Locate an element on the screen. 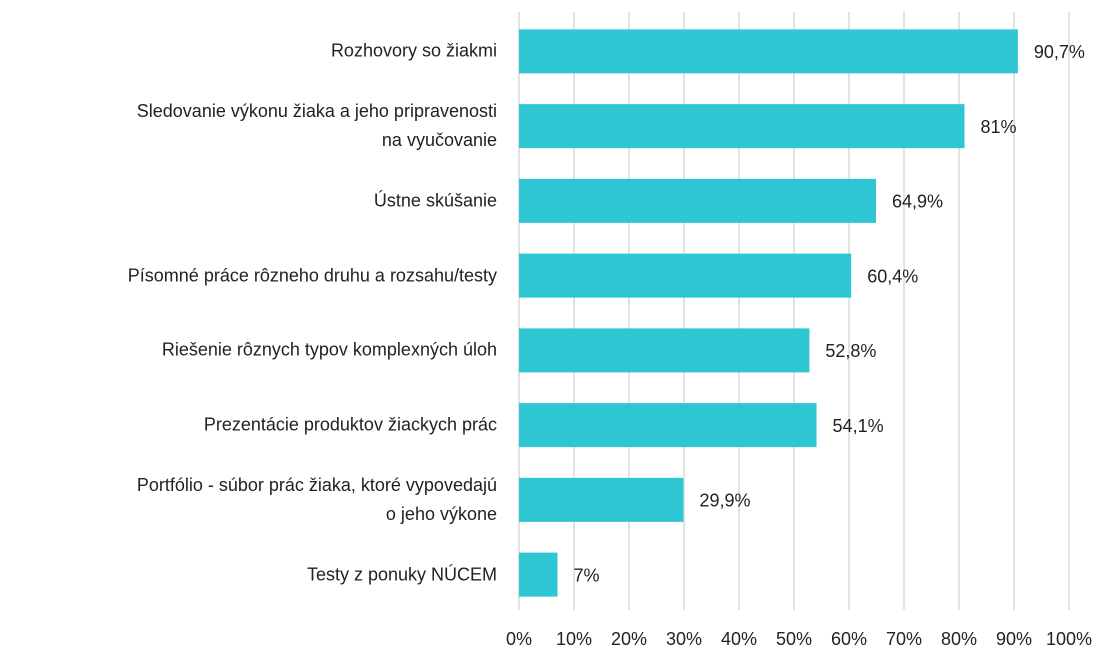 The image size is (1097, 657). data-label: 90,7% is located at coordinates (1059, 52).